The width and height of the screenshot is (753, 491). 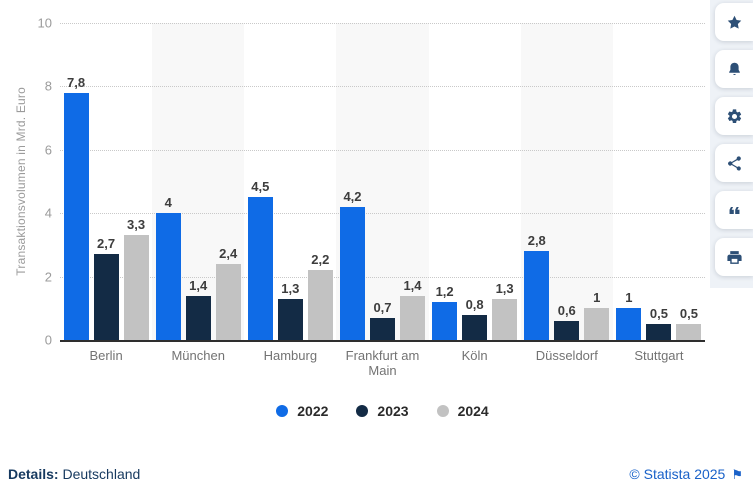 I want to click on statista-copyright-link: © Statista 2025 ⚑, so click(x=686, y=474).